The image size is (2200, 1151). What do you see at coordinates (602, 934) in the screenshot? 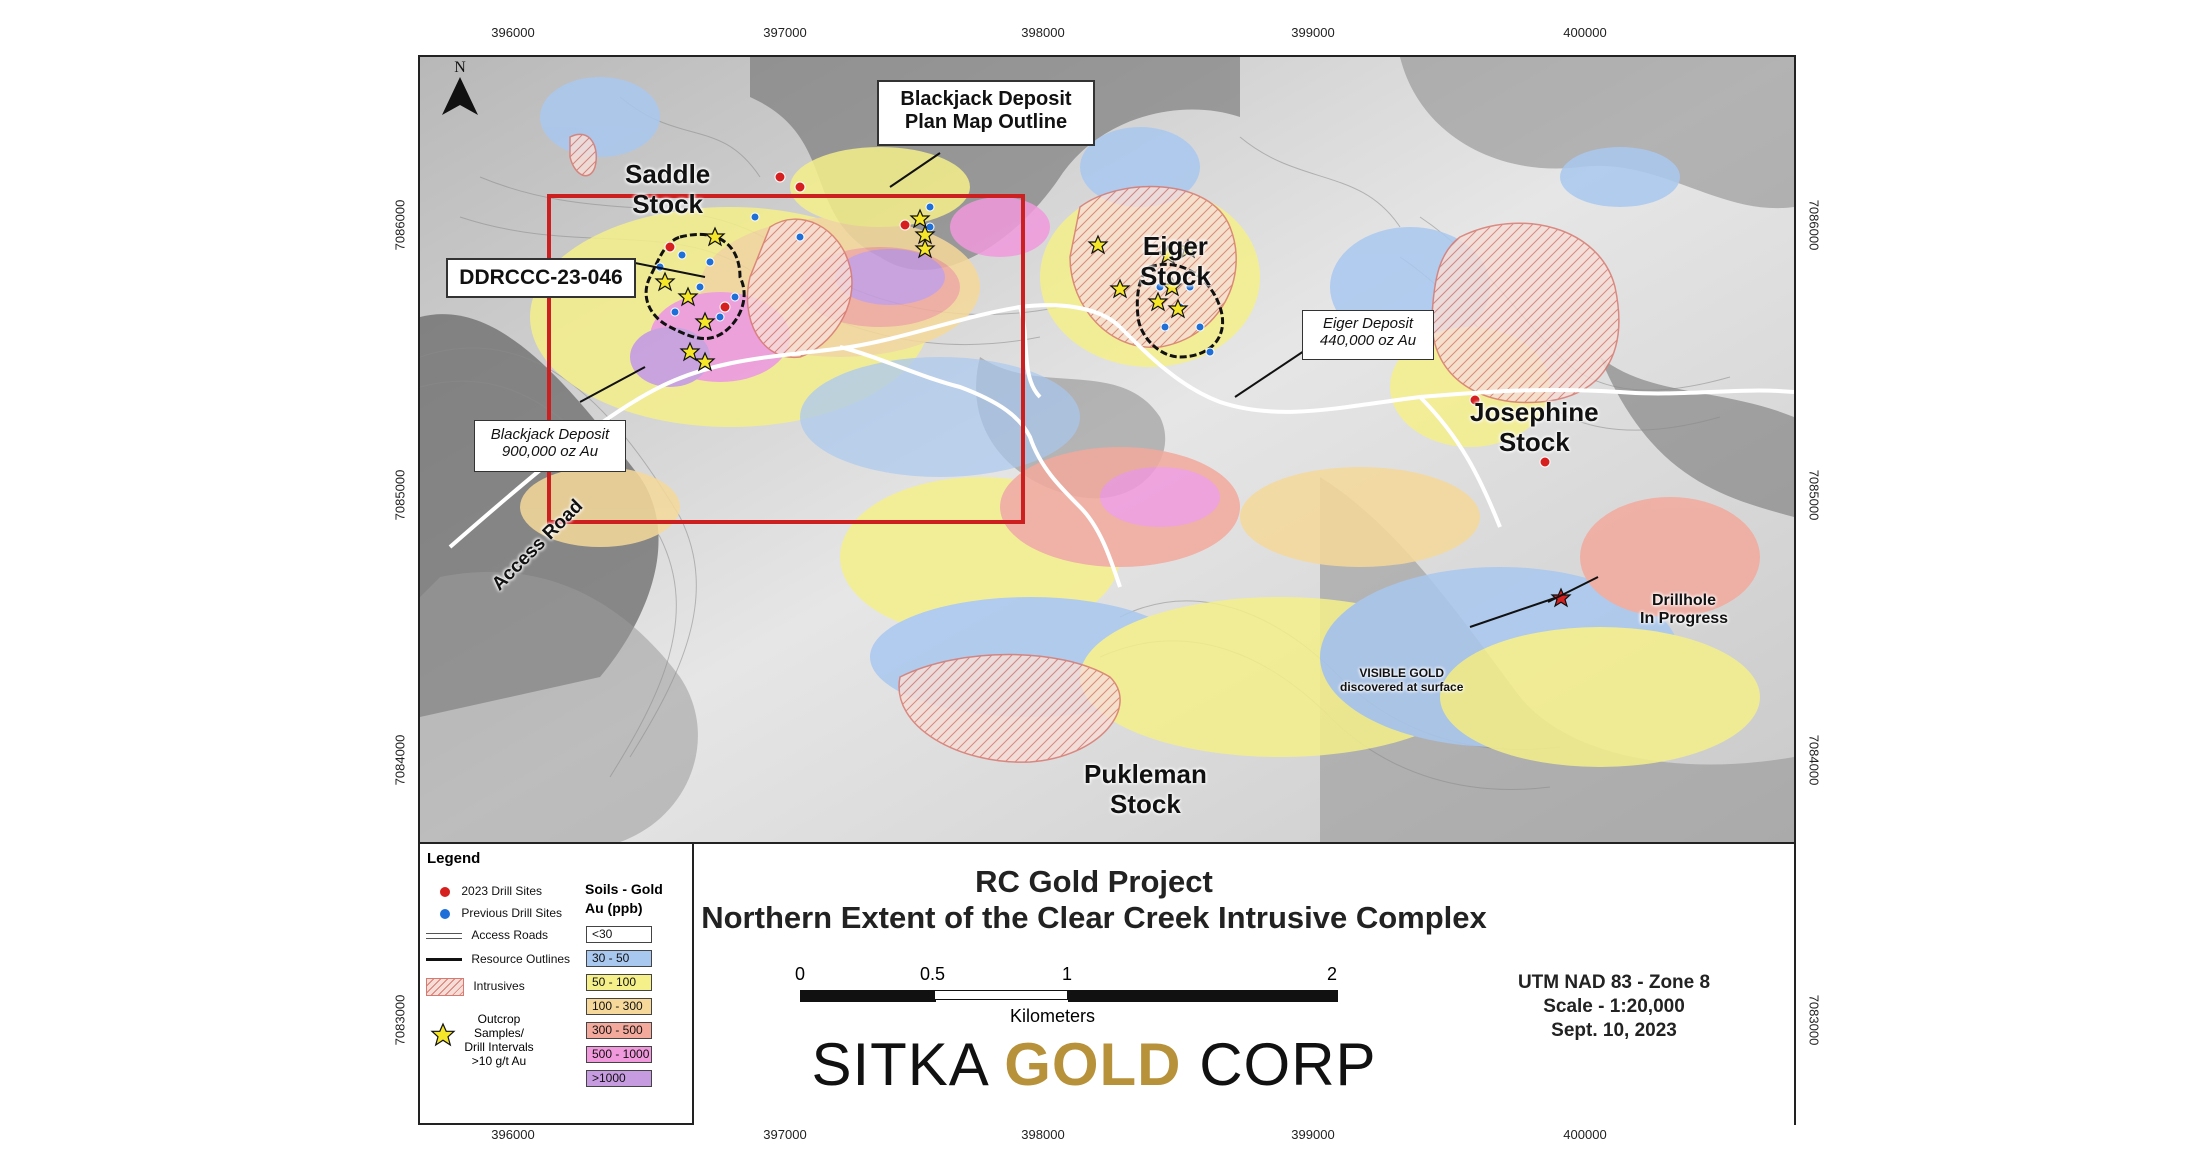
I see `swatch-label: <30` at bounding box center [602, 934].